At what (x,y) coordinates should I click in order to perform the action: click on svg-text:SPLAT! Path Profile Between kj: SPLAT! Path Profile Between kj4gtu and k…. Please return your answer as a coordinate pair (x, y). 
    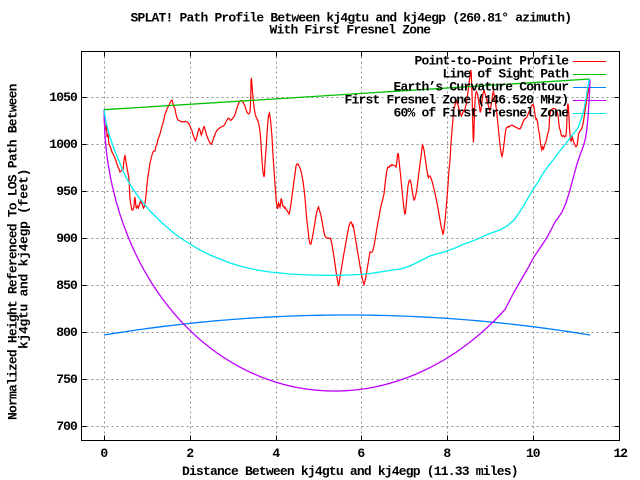
    Looking at the image, I should click on (351, 17).